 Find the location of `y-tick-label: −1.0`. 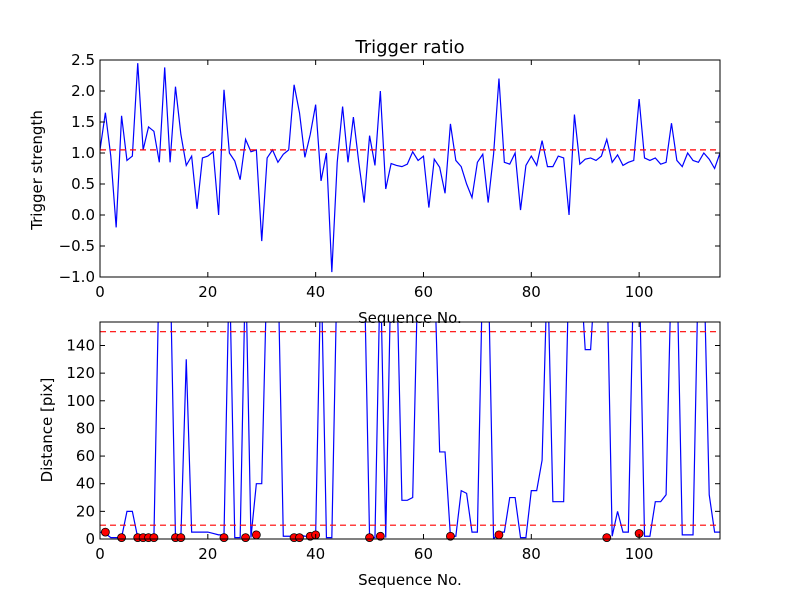

y-tick-label: −1.0 is located at coordinates (77, 277).